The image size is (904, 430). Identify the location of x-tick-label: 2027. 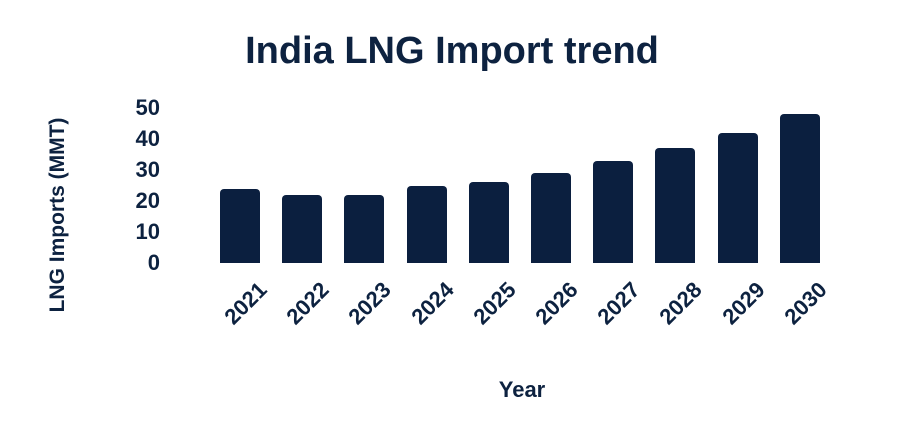
(618, 303).